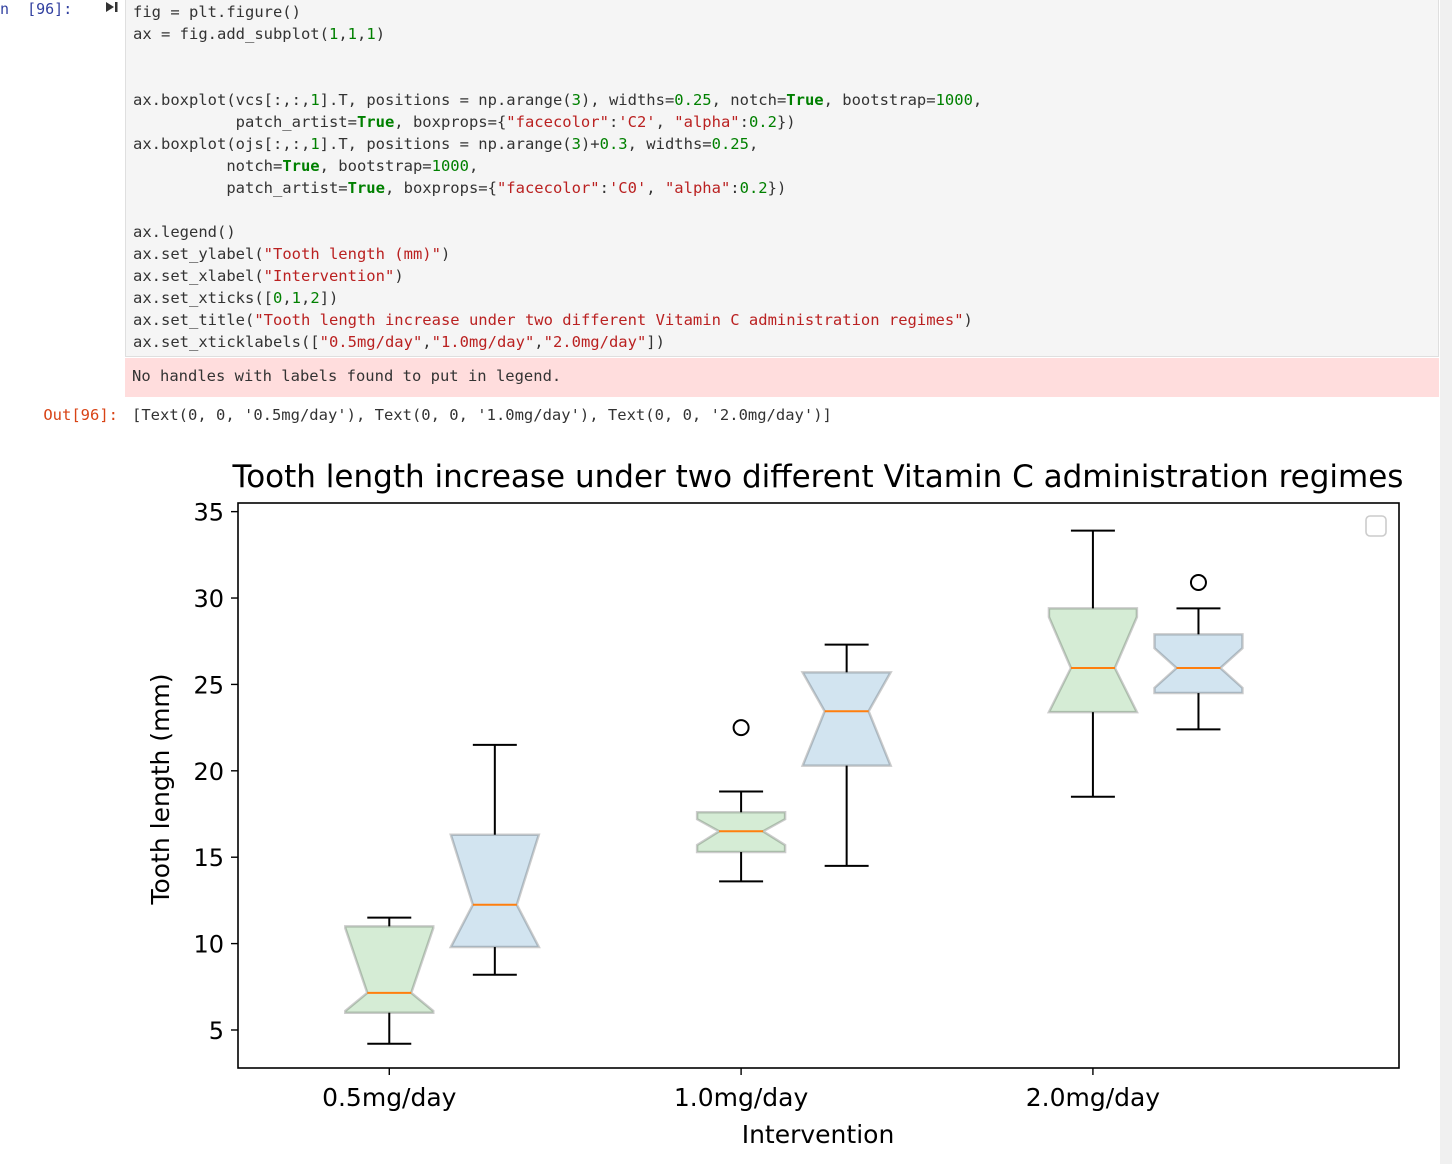  I want to click on code-token: , widths=, so click(669, 144).